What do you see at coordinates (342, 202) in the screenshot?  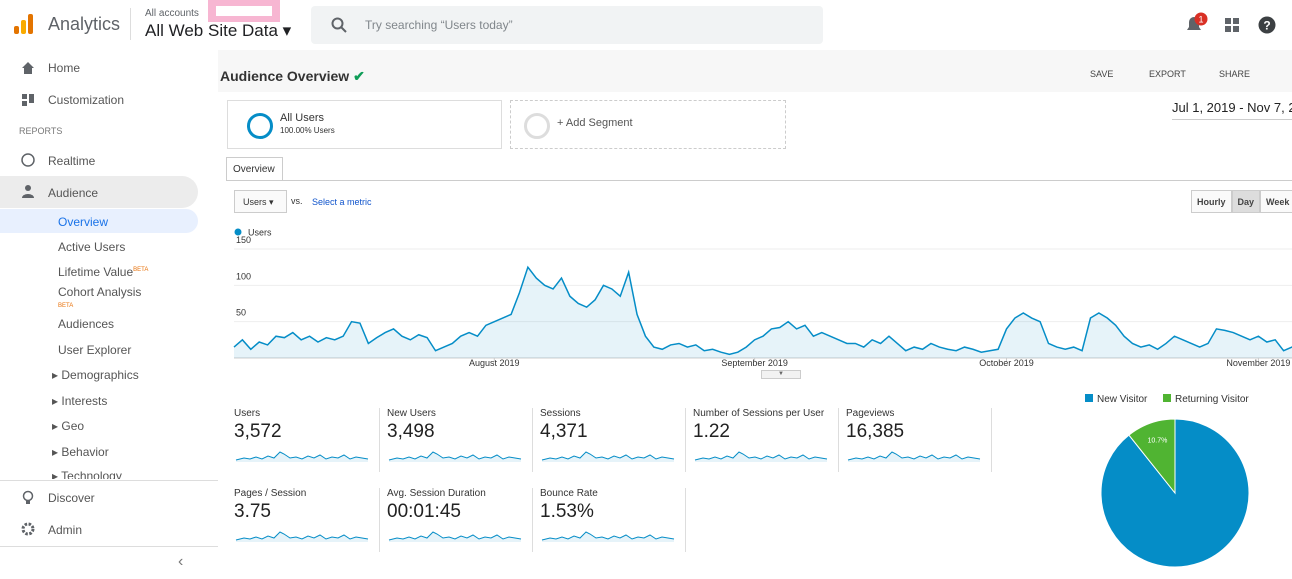 I see `select-metric: Select a metric` at bounding box center [342, 202].